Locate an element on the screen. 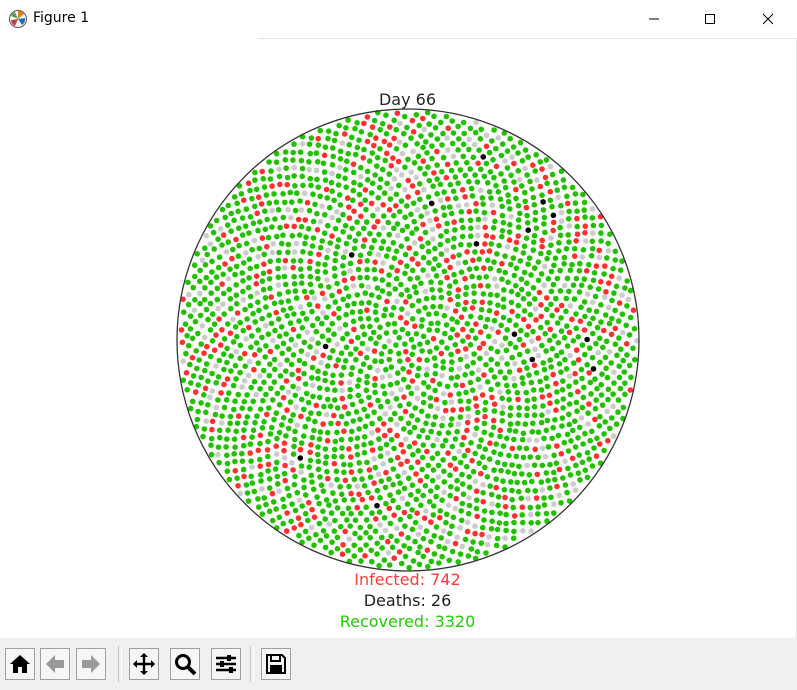 This screenshot has width=797, height=690. minimize-button is located at coordinates (654, 19).